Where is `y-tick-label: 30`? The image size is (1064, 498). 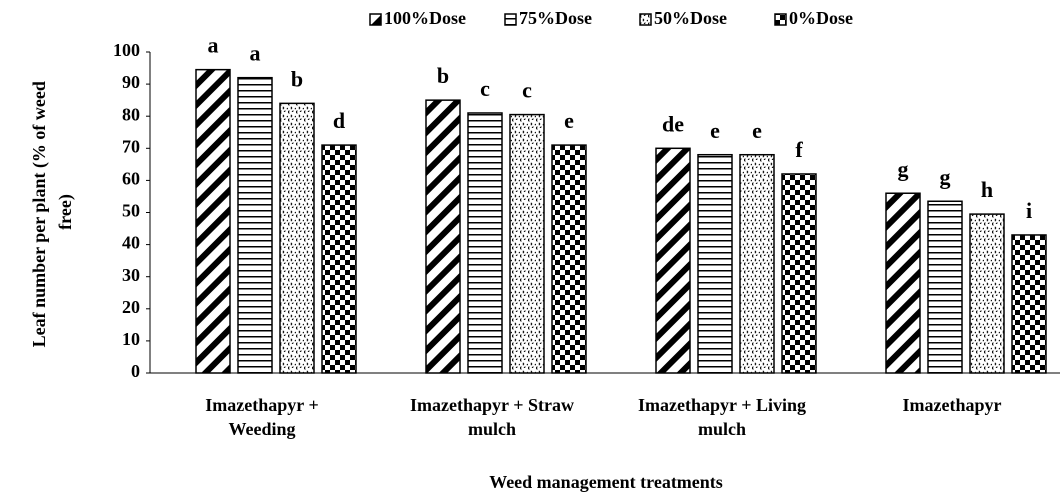 y-tick-label: 30 is located at coordinates (131, 275).